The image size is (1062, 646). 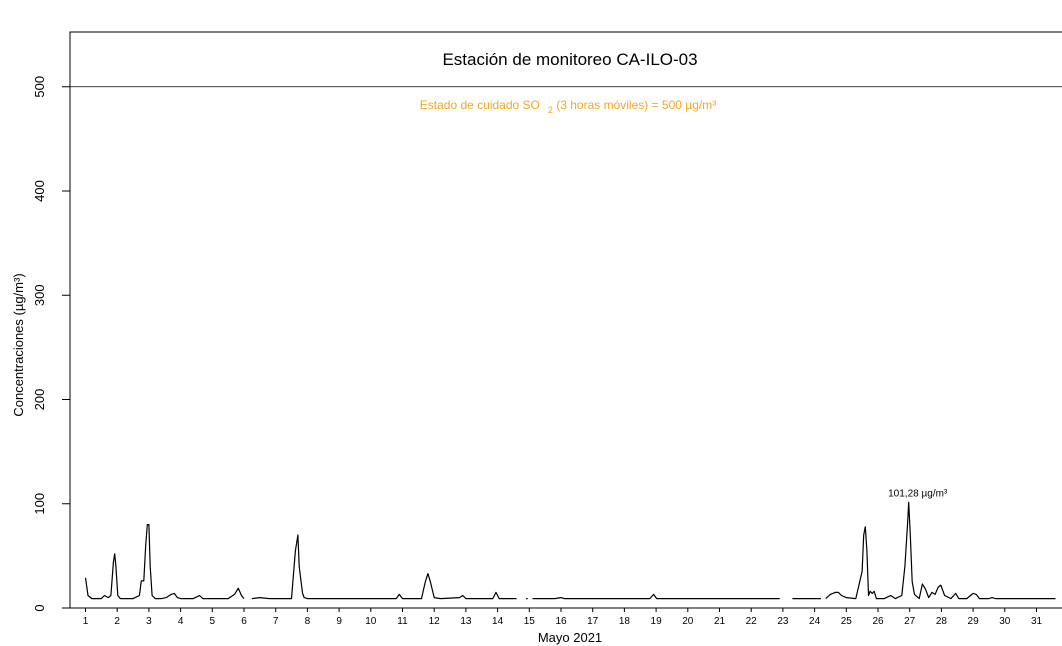 What do you see at coordinates (974, 621) in the screenshot?
I see `x-tick-label: 29` at bounding box center [974, 621].